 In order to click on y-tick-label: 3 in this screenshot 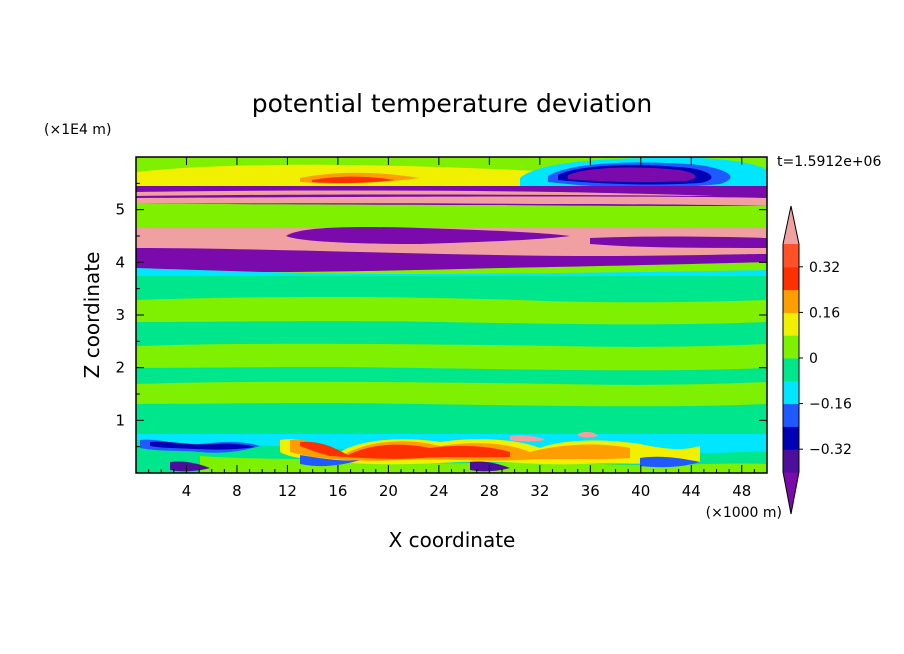, I will do `click(120, 315)`.